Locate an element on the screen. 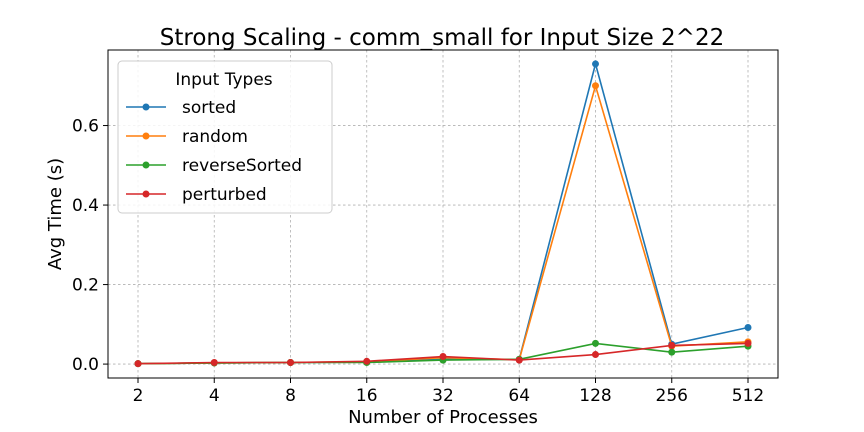  legend-box is located at coordinates (225, 137).